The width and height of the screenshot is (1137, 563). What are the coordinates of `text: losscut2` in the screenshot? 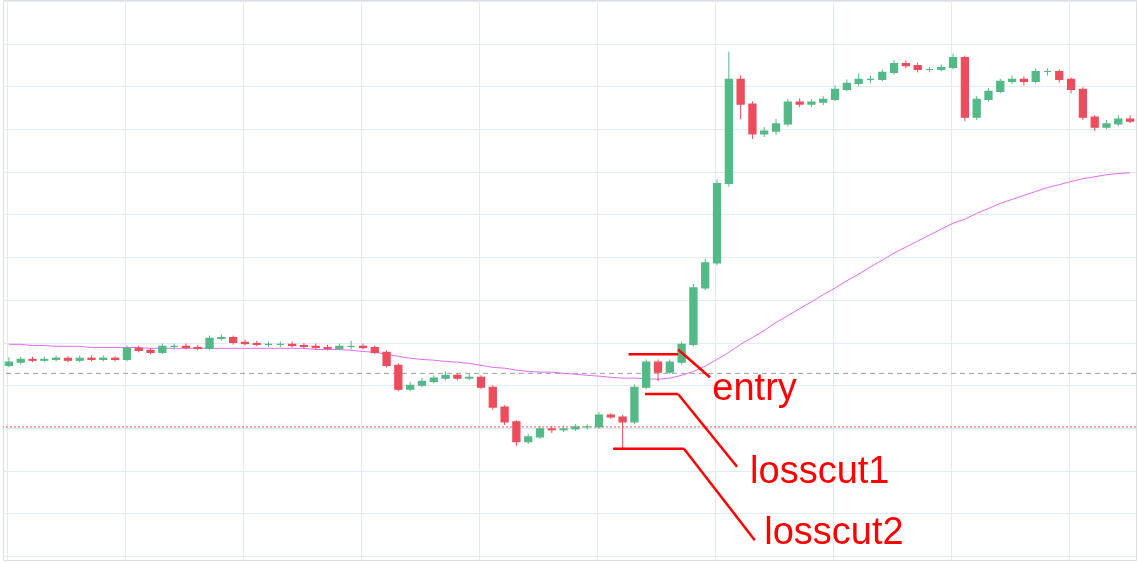 It's located at (834, 531).